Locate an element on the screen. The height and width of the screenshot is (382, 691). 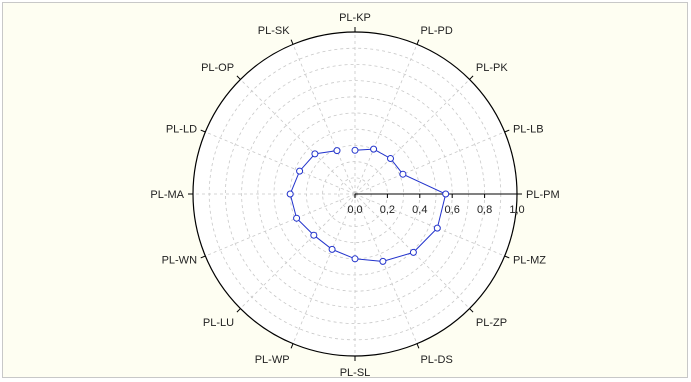
data-point-pl-kp is located at coordinates (355, 150).